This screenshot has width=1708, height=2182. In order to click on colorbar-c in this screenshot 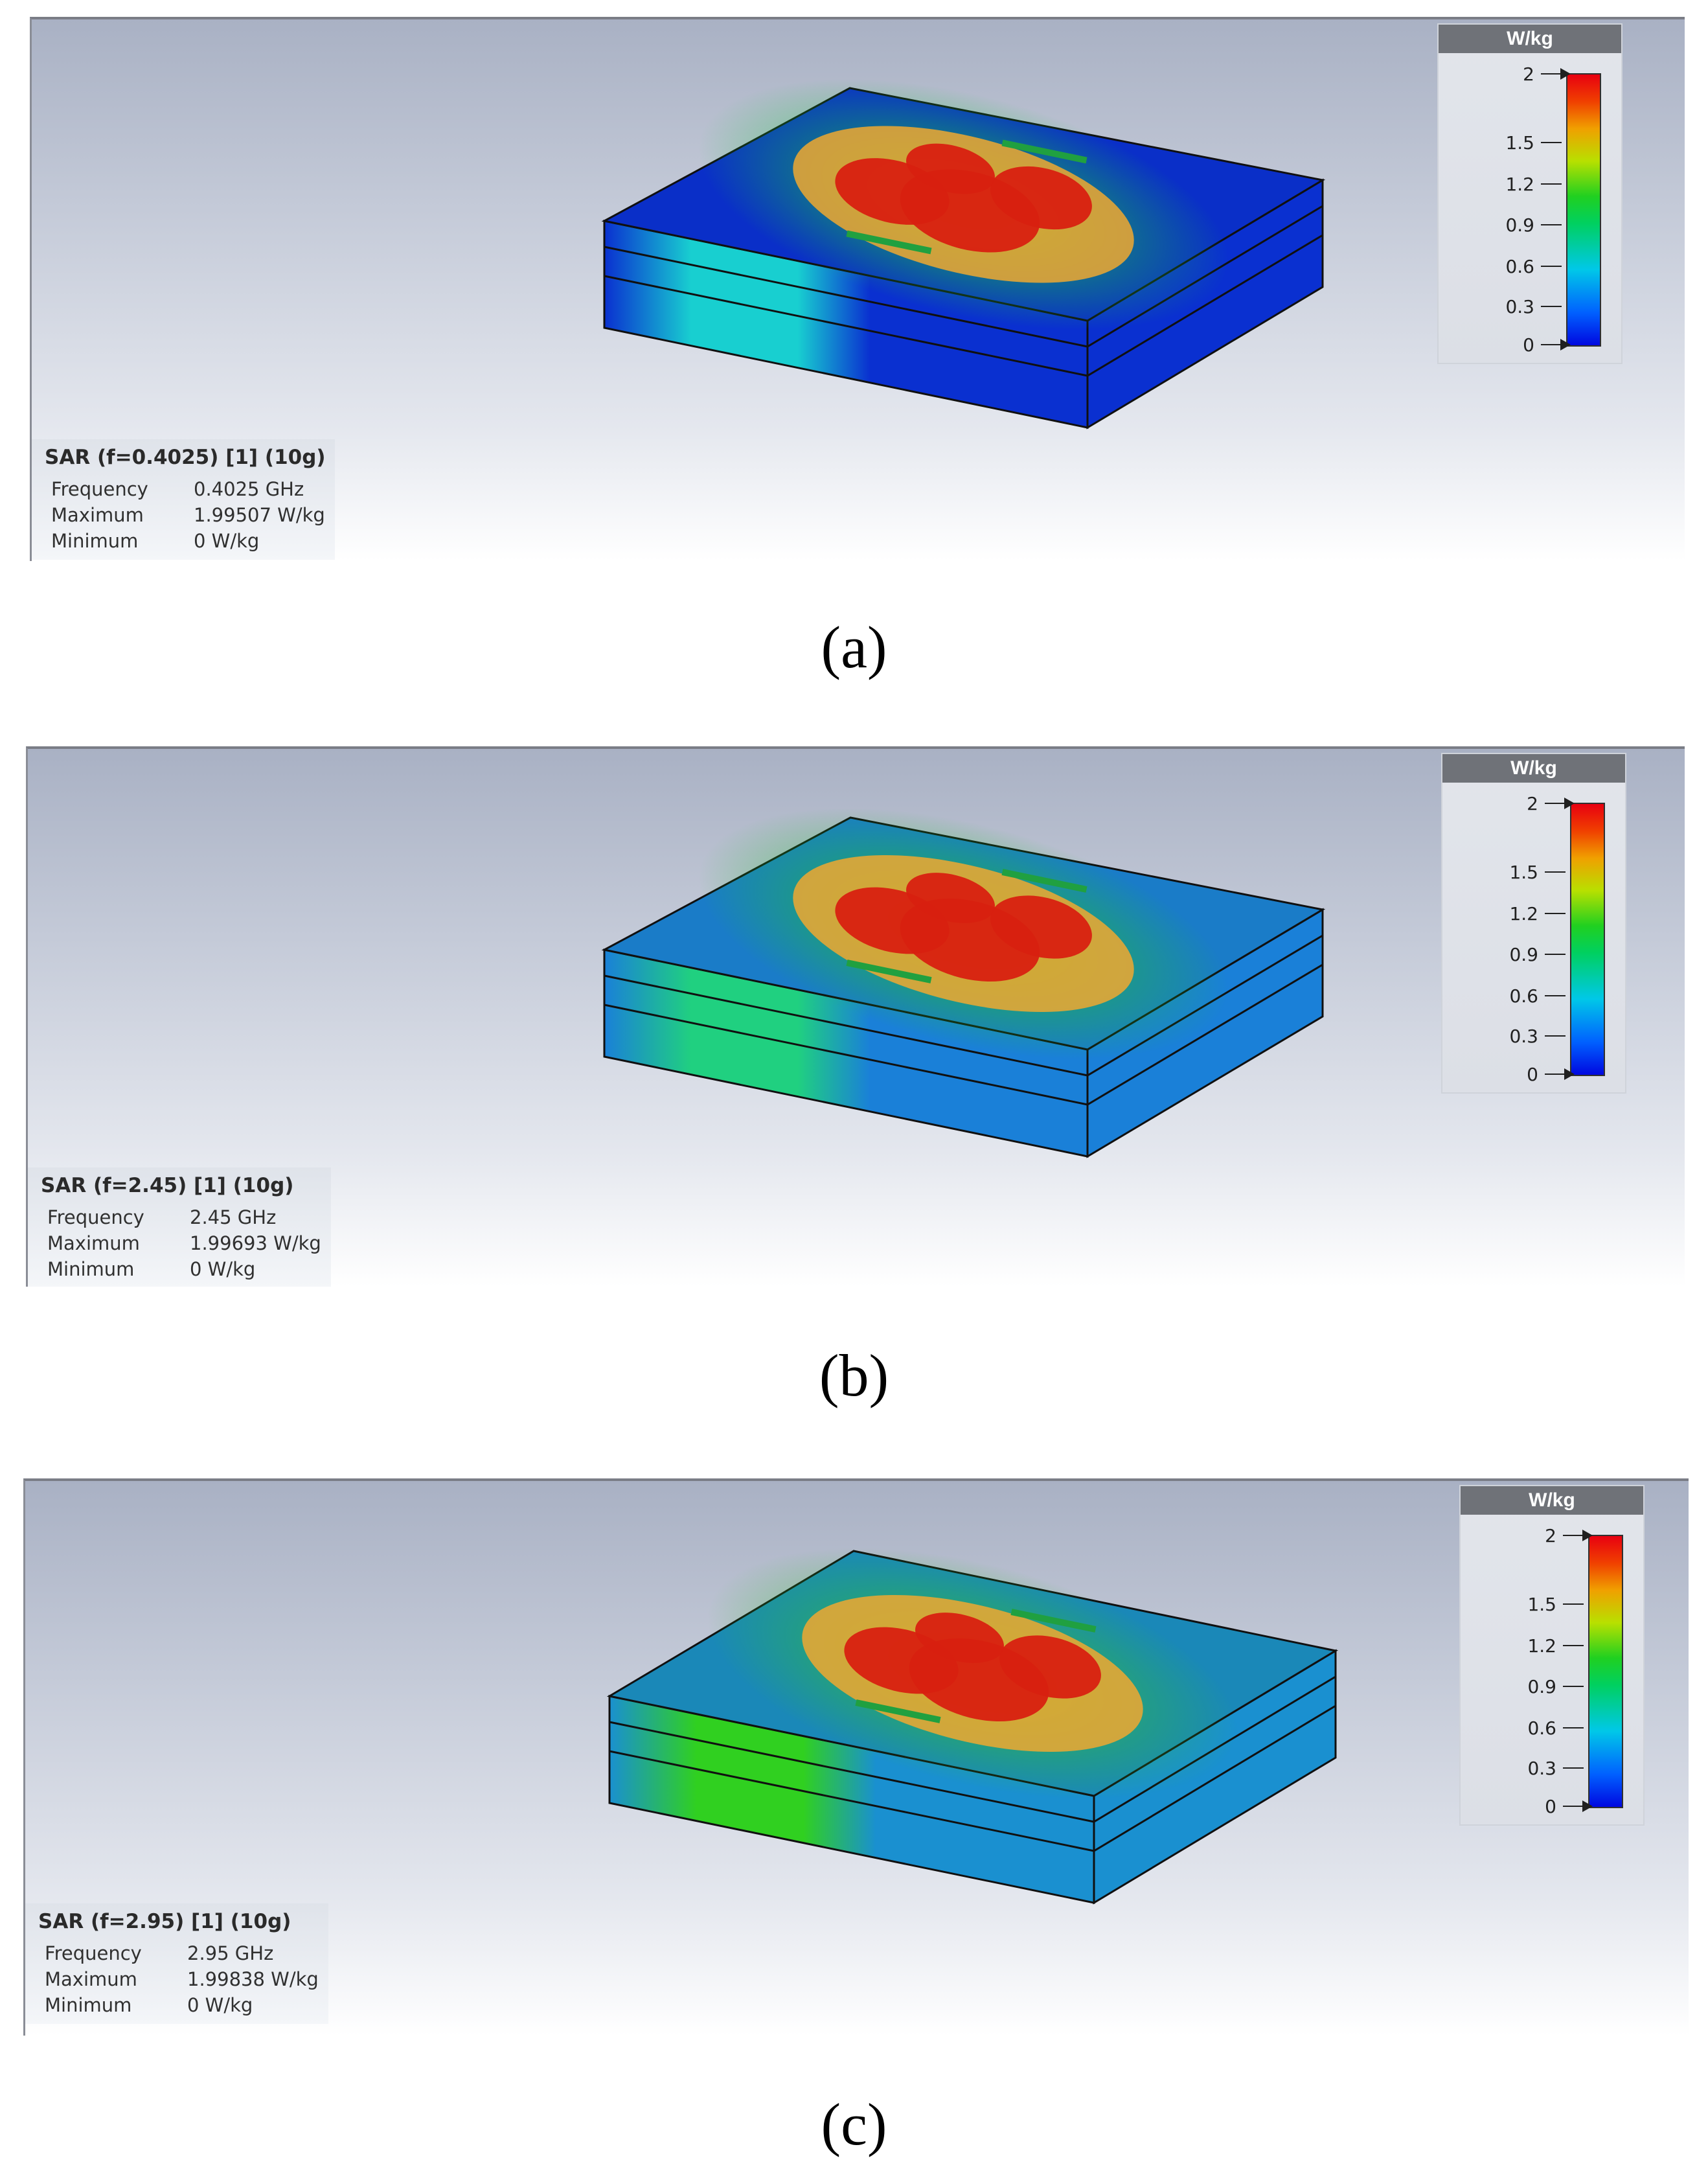, I will do `click(1605, 1671)`.